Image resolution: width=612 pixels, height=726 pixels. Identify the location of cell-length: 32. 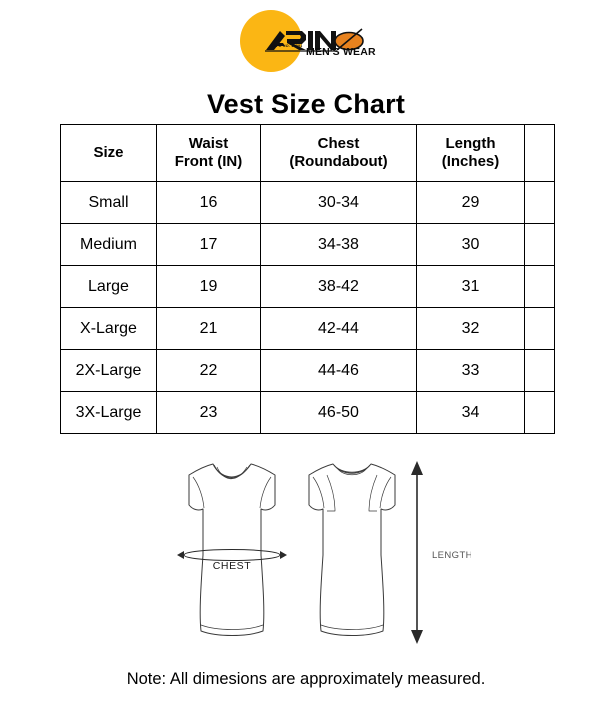
(470, 328).